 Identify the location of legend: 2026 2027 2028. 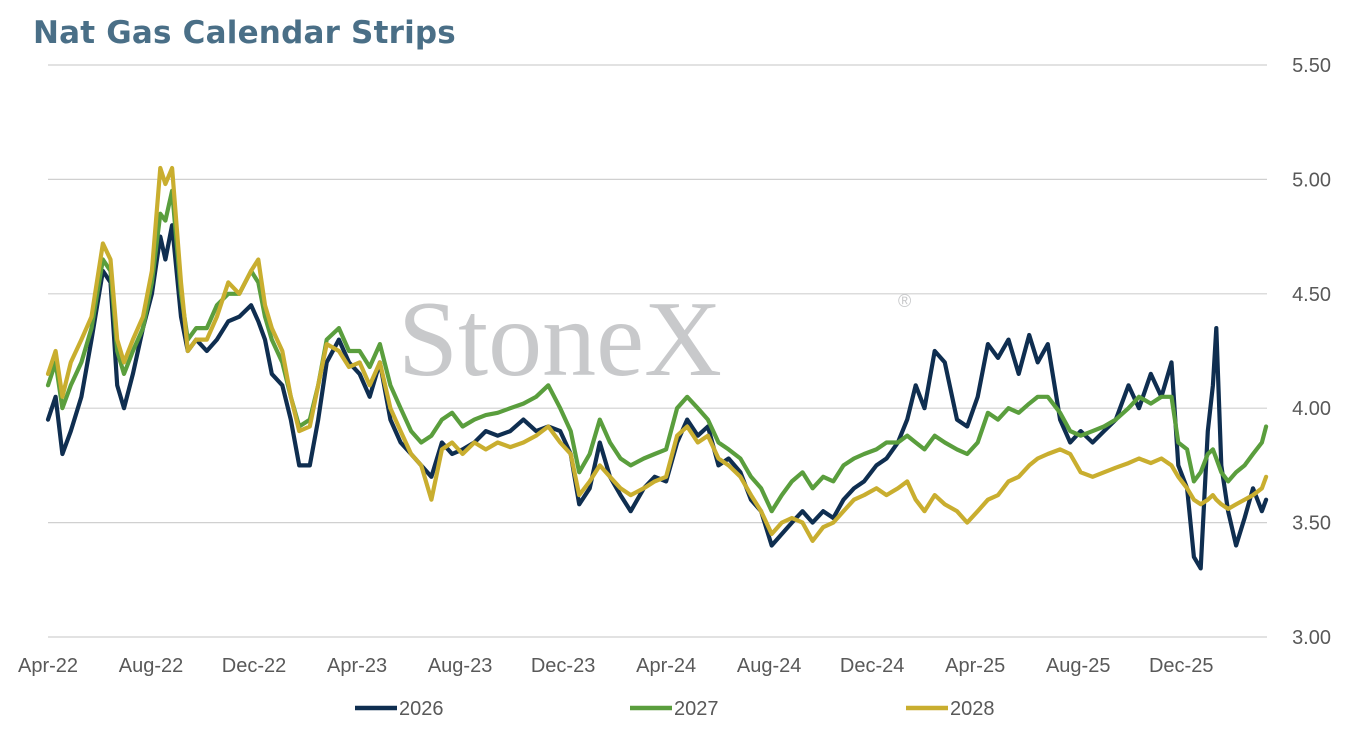
(675, 709).